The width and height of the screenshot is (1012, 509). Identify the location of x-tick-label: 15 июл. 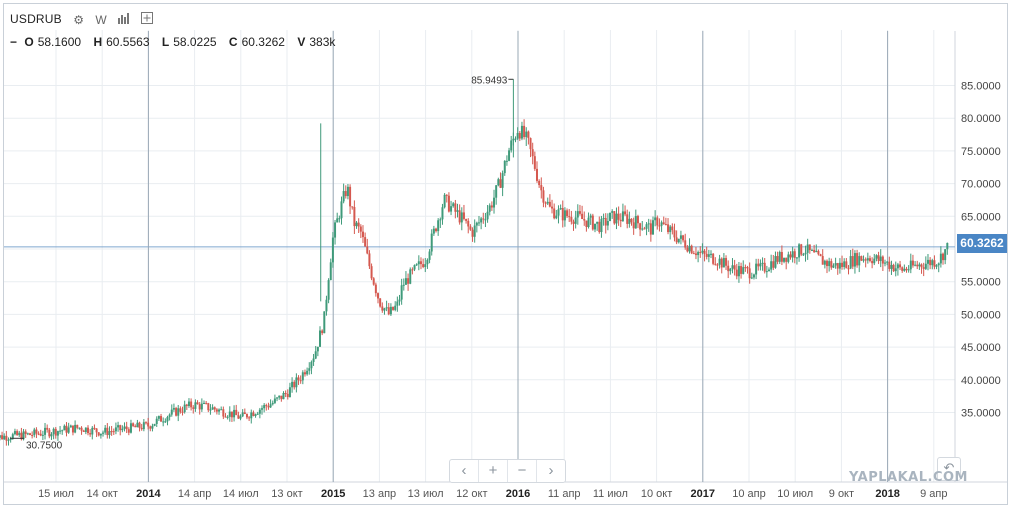
(56, 494).